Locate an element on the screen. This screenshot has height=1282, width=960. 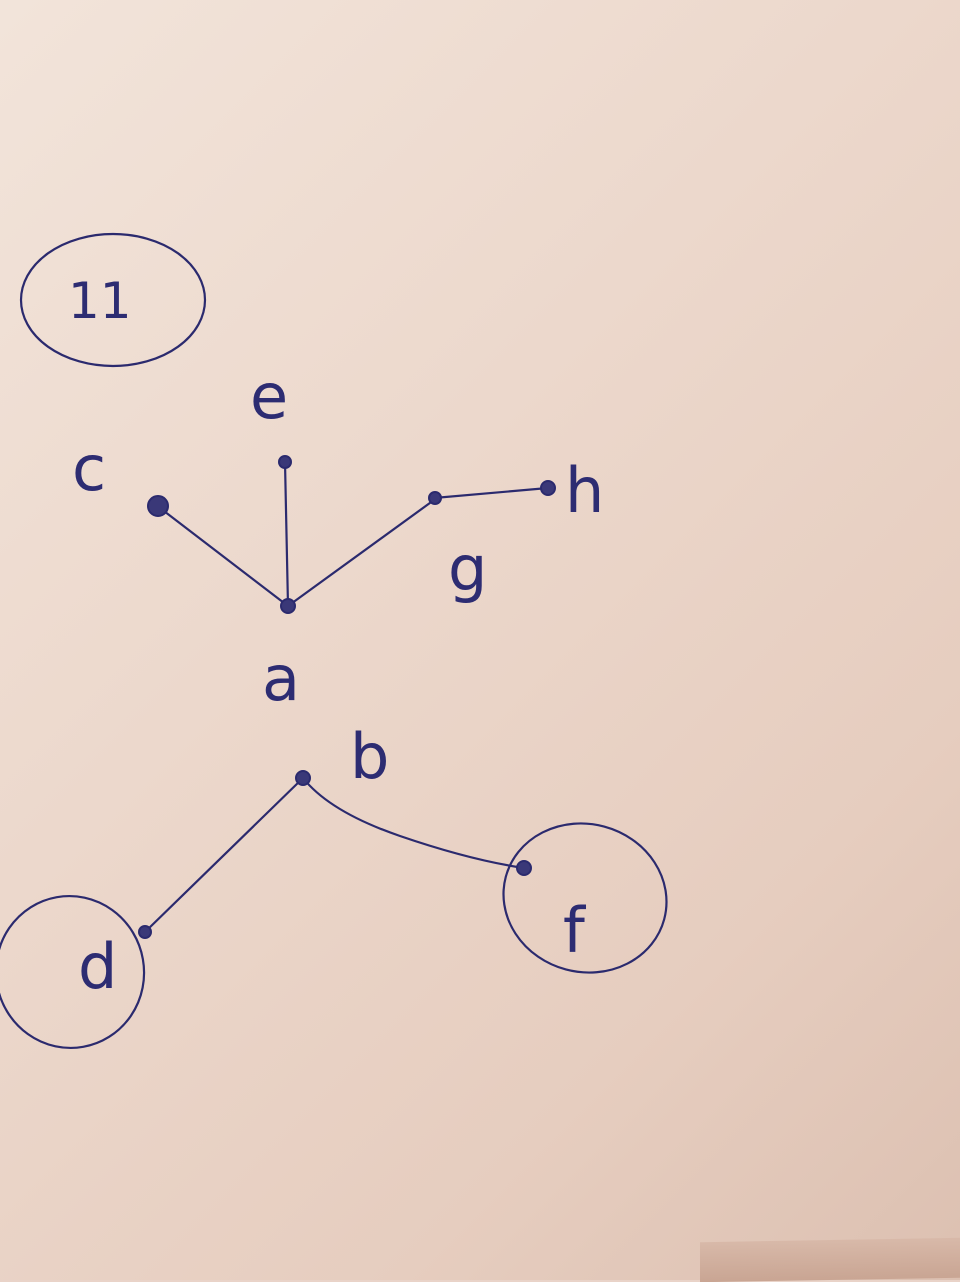
label-h: h is located at coordinates (584, 490).